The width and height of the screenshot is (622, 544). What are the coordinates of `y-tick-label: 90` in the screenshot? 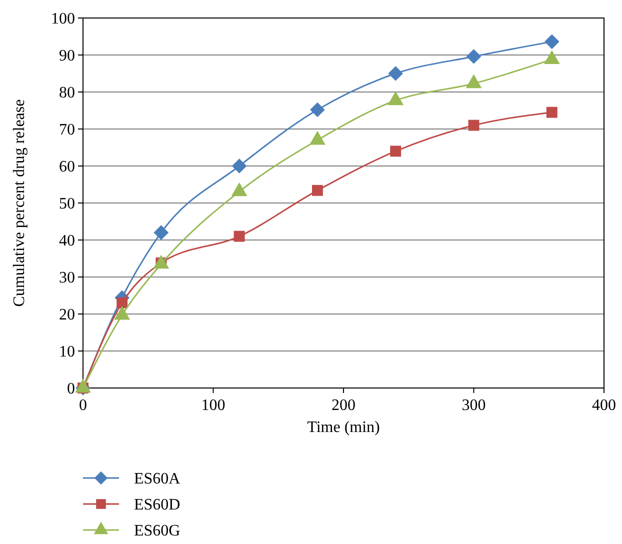 It's located at (67, 56).